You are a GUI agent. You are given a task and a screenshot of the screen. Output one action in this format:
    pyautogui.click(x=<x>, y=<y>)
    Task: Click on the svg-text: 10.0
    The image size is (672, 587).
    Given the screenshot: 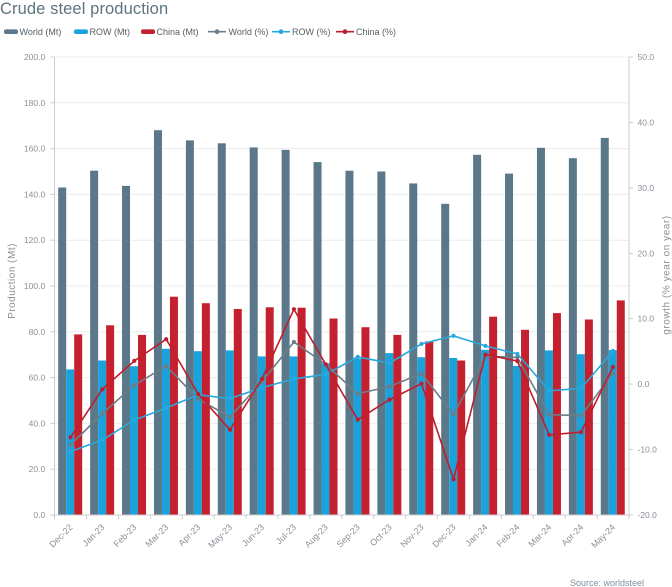 What is the action you would take?
    pyautogui.click(x=646, y=319)
    